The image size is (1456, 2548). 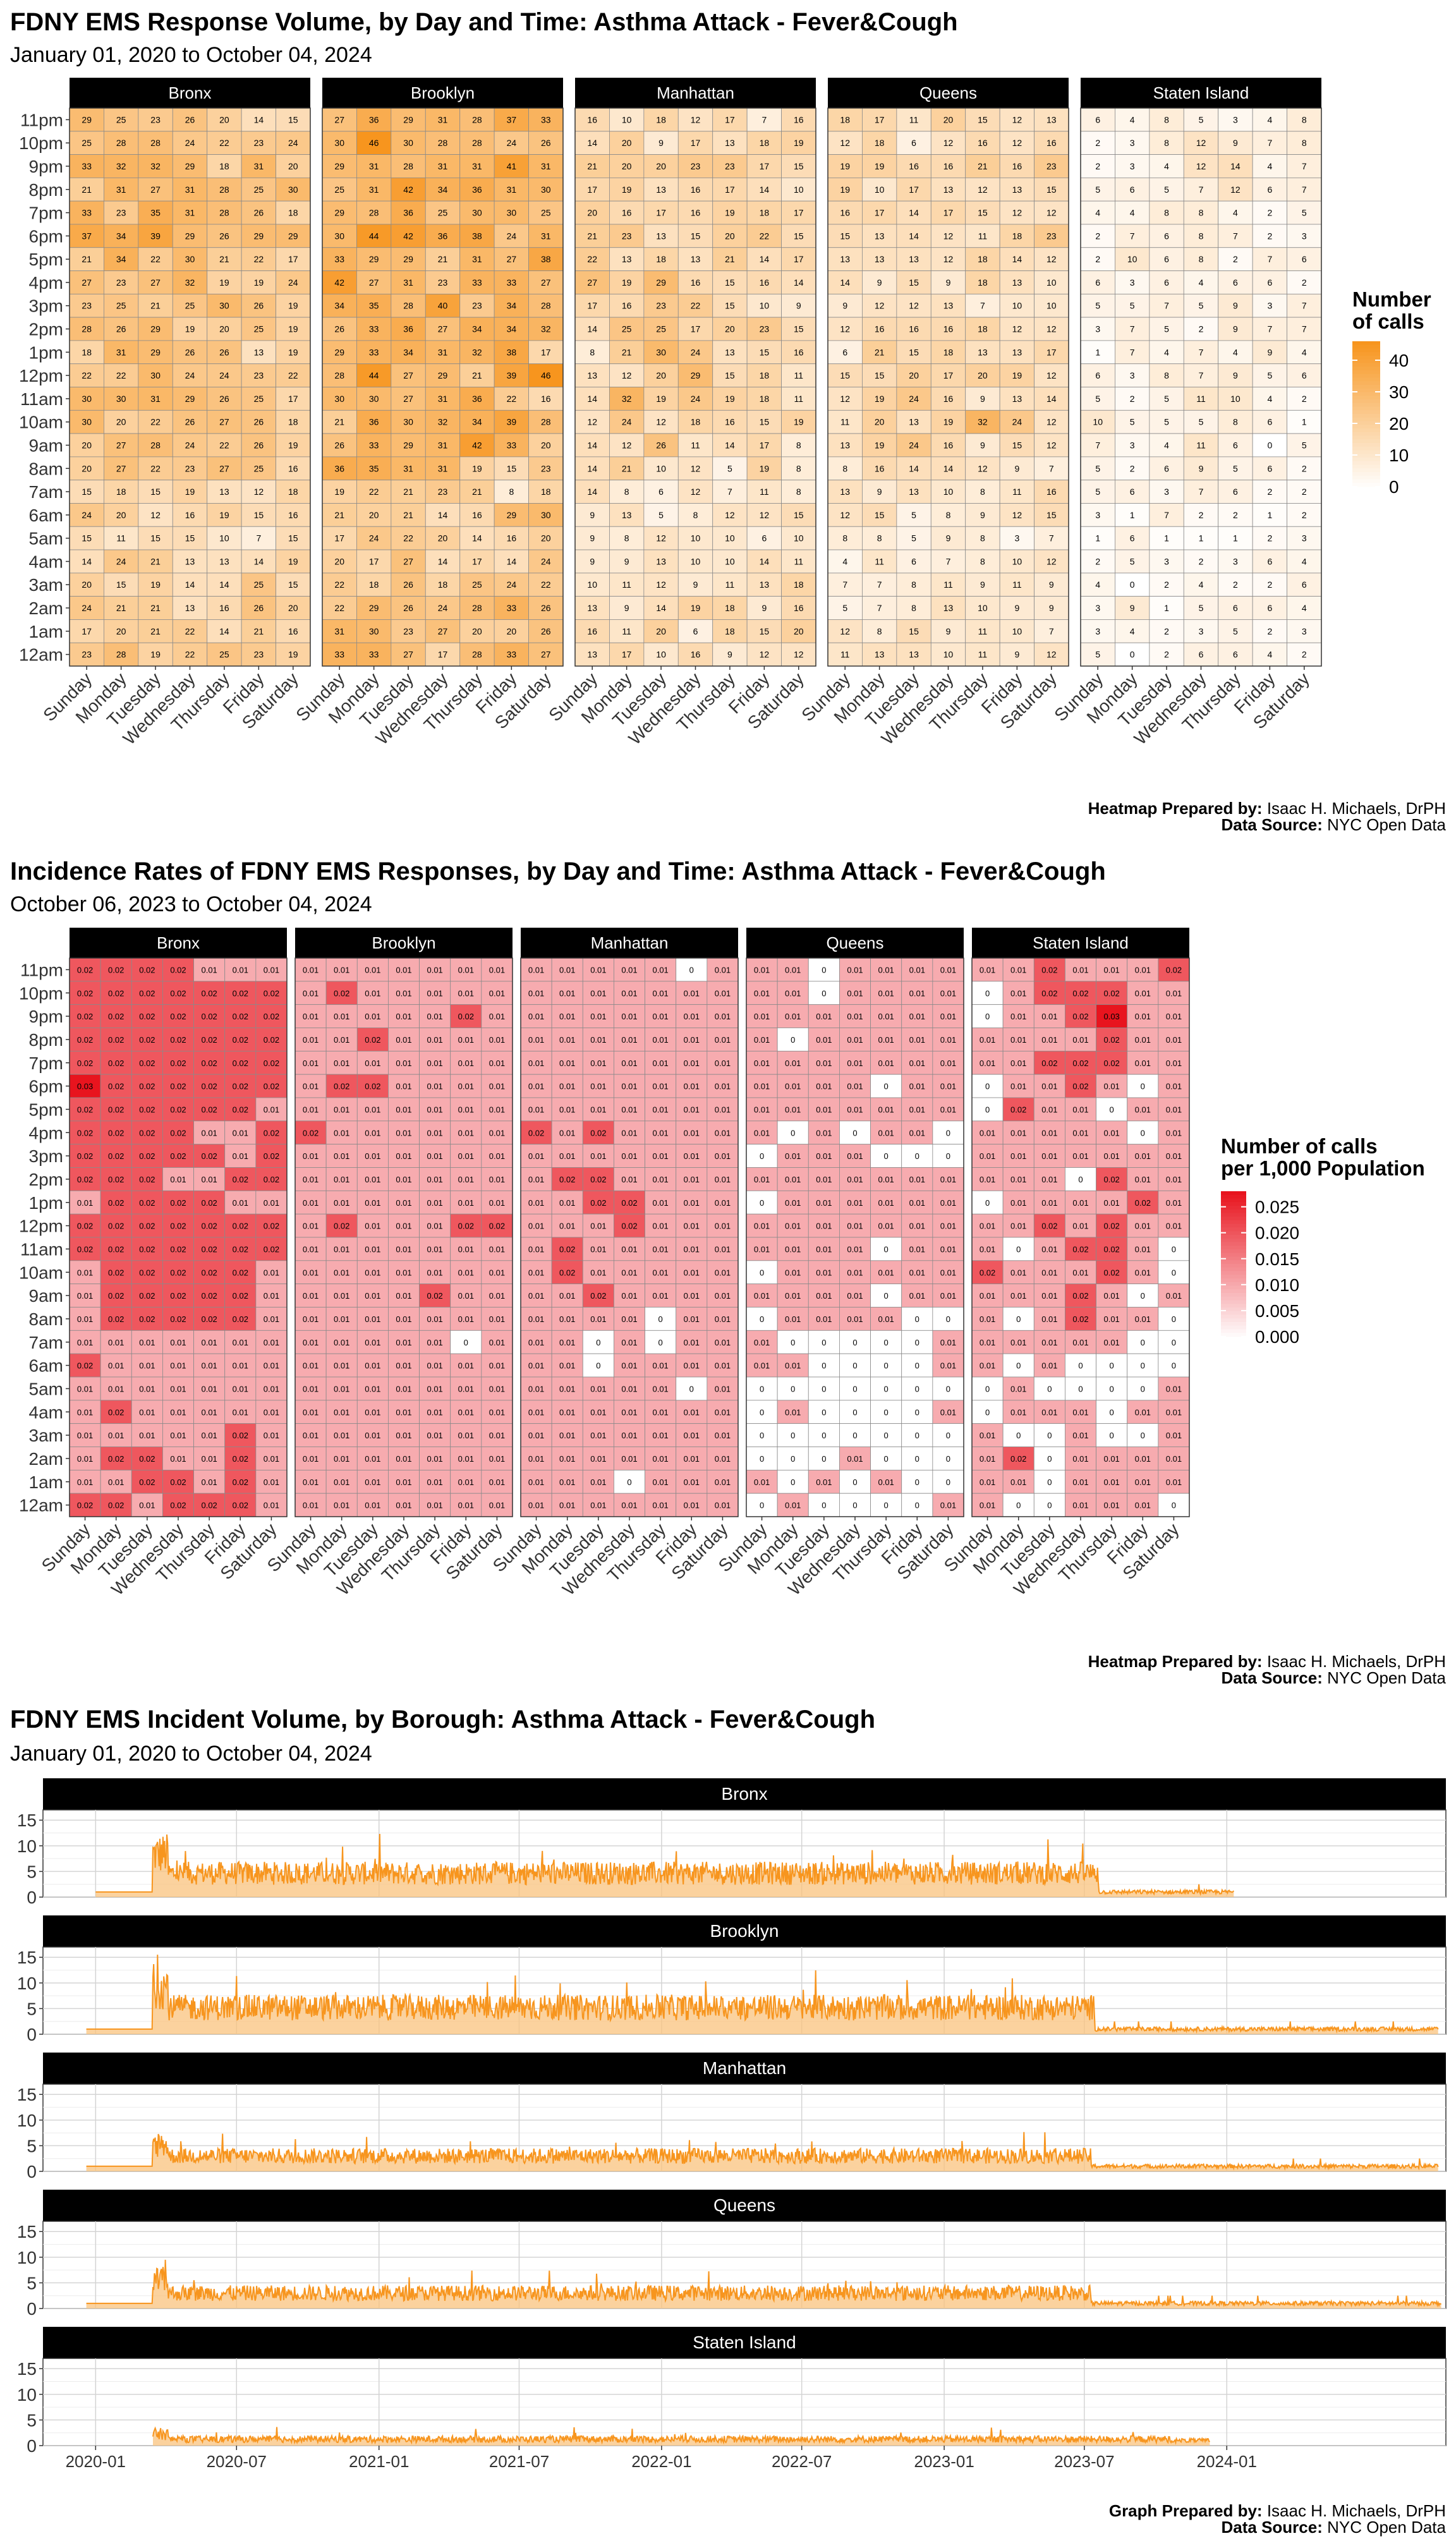 What do you see at coordinates (914, 468) in the screenshot?
I see `cell-label: 14` at bounding box center [914, 468].